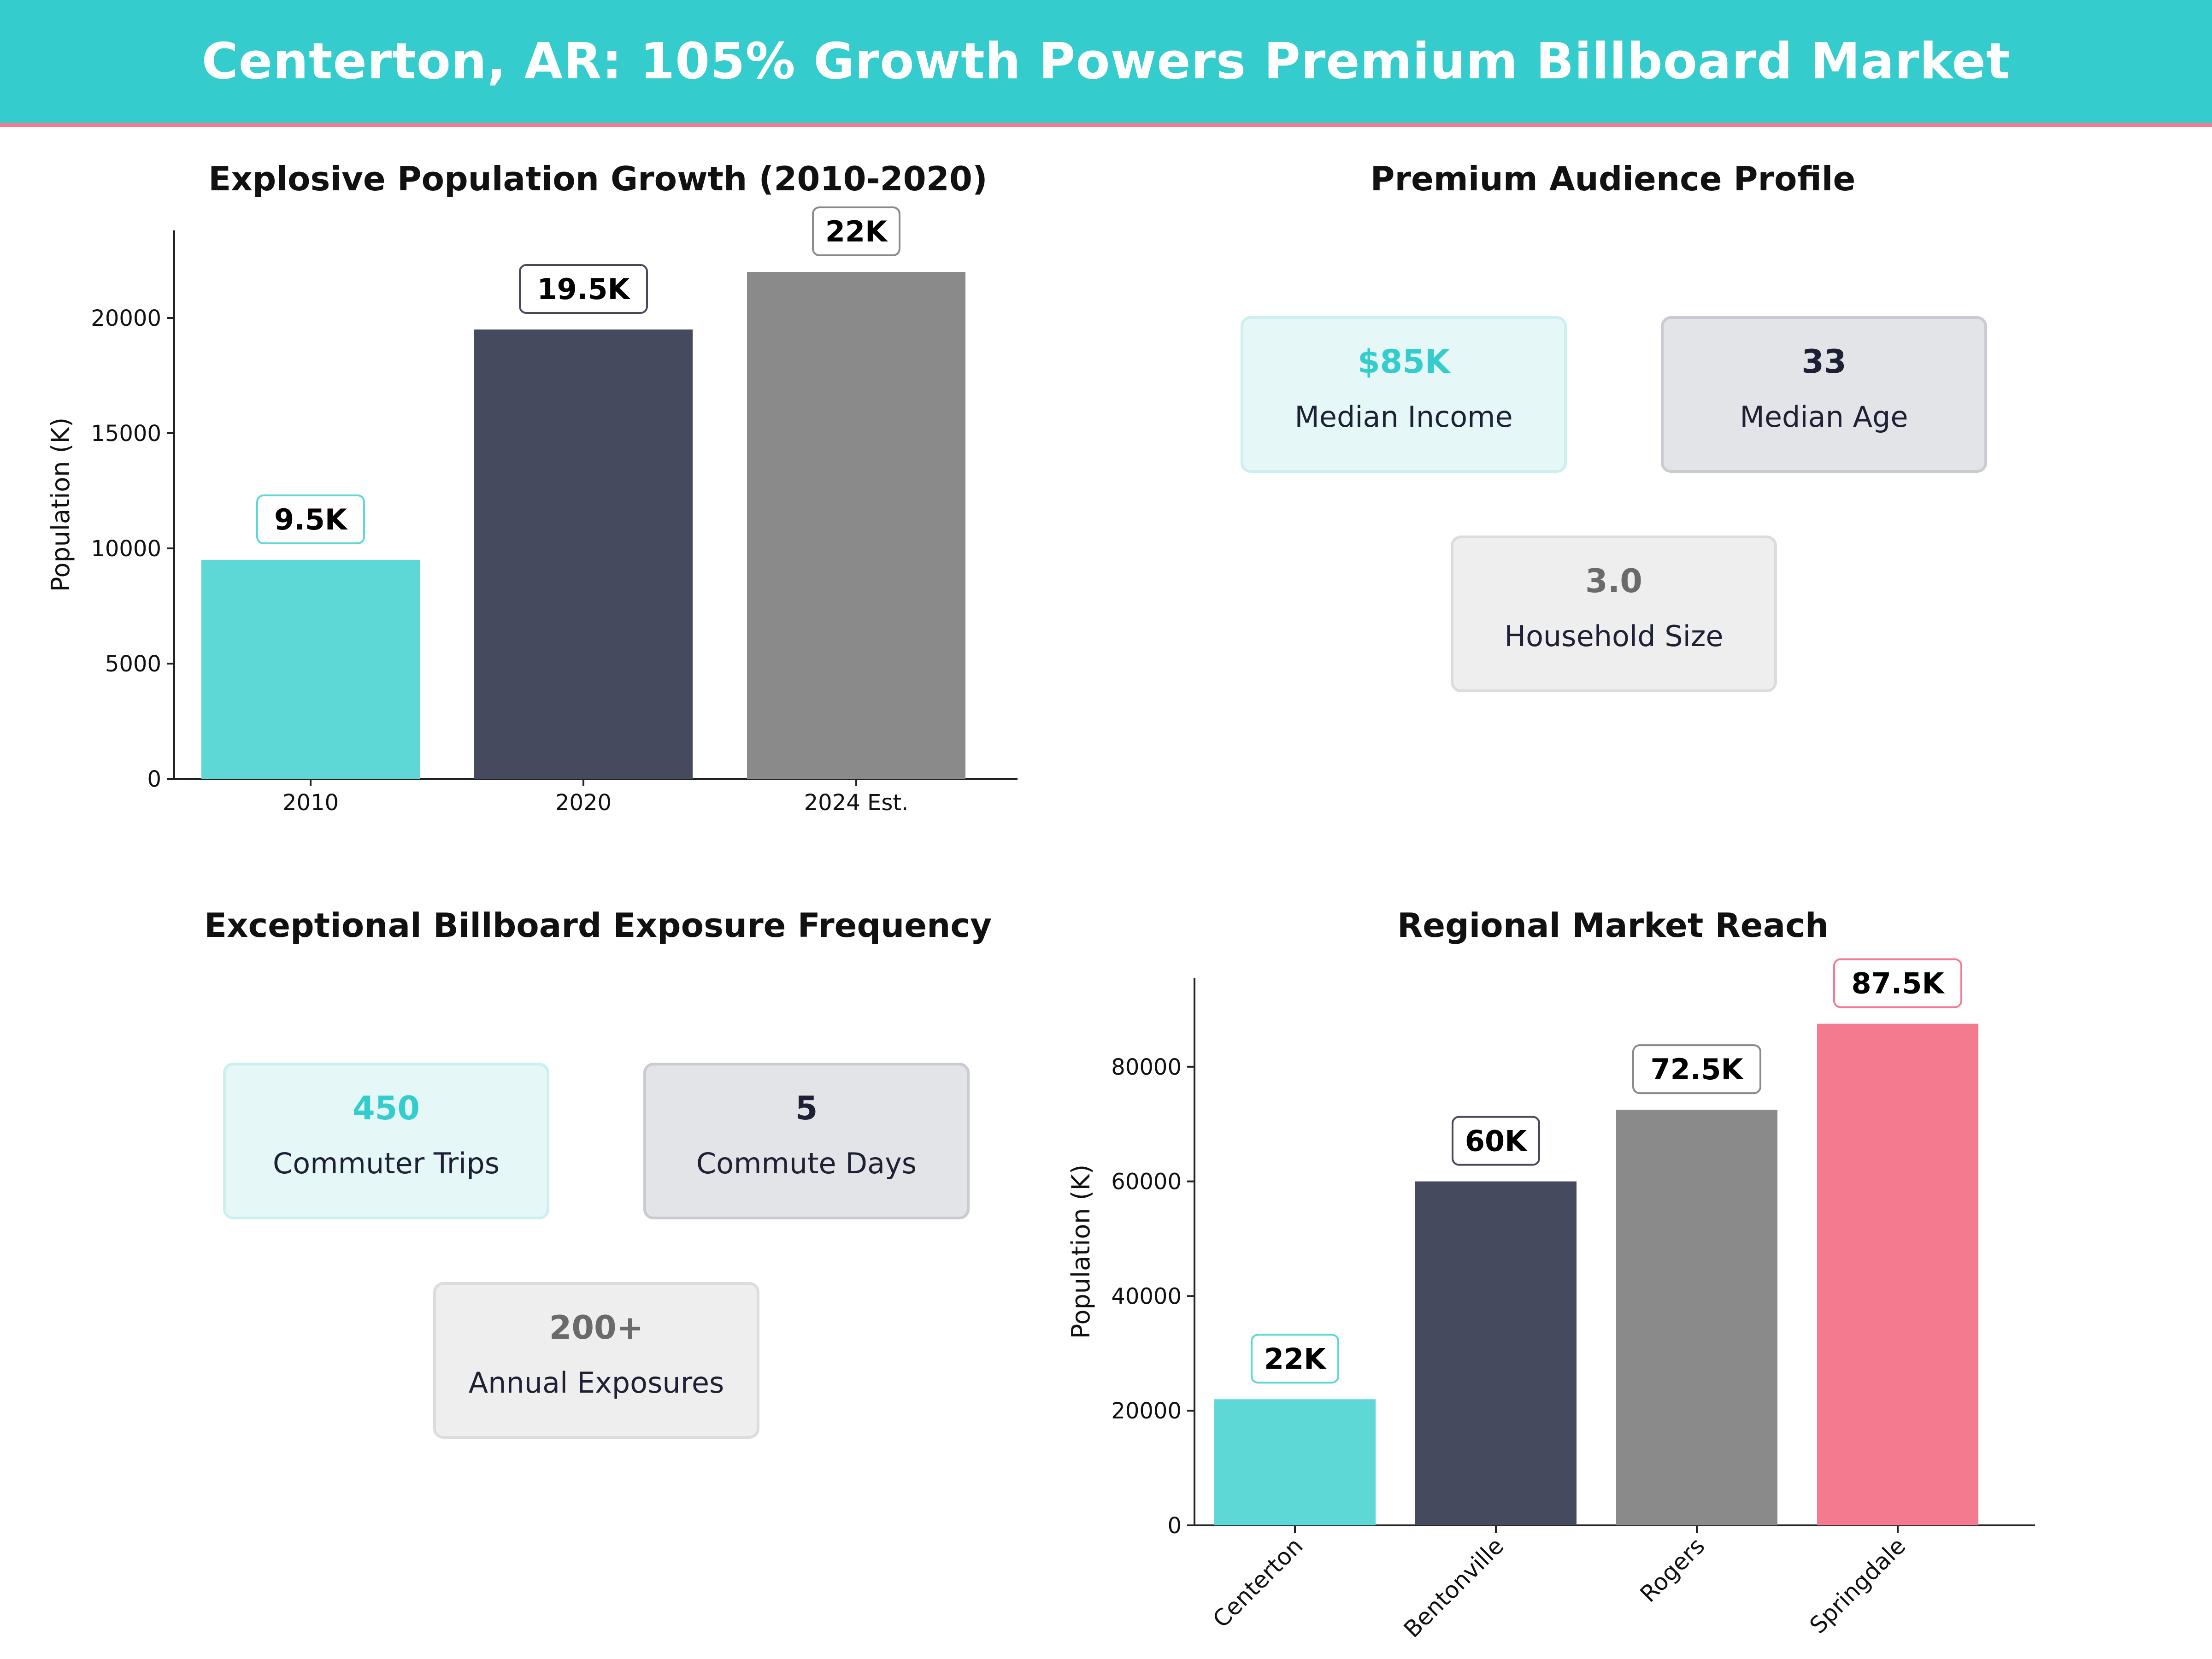 Image resolution: width=2212 pixels, height=1659 pixels. What do you see at coordinates (60, 505) in the screenshot?
I see `growth-y-axis-label: Population (K)` at bounding box center [60, 505].